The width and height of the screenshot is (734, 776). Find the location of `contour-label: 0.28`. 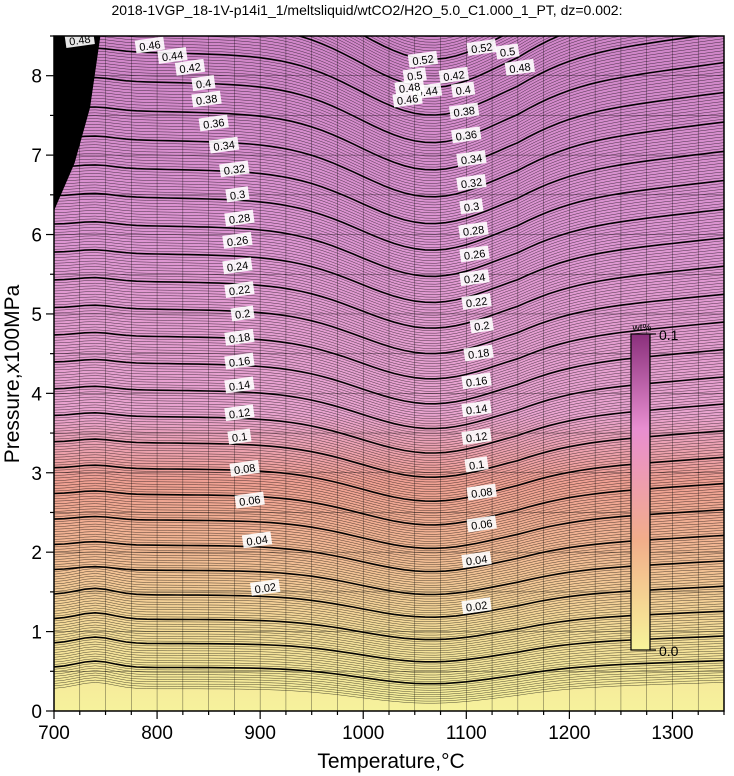

contour-label: 0.28 is located at coordinates (239, 218).